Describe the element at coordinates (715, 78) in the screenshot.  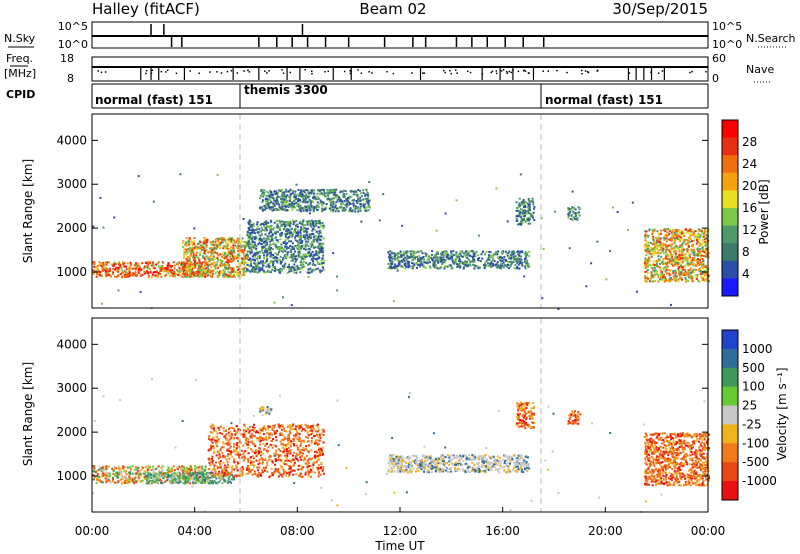
I see `nave-tick-bottom: 0` at that location.